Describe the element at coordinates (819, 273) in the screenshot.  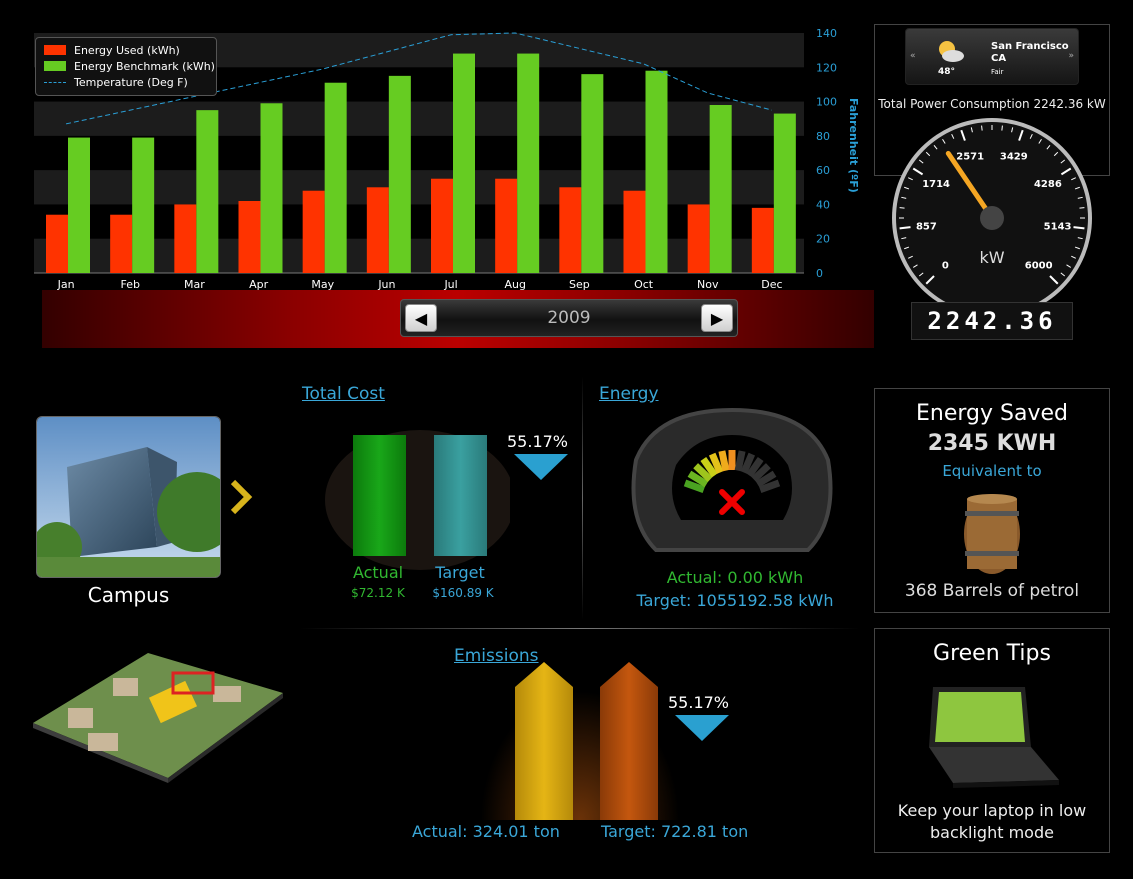
I see `y-tick-label: 0` at that location.